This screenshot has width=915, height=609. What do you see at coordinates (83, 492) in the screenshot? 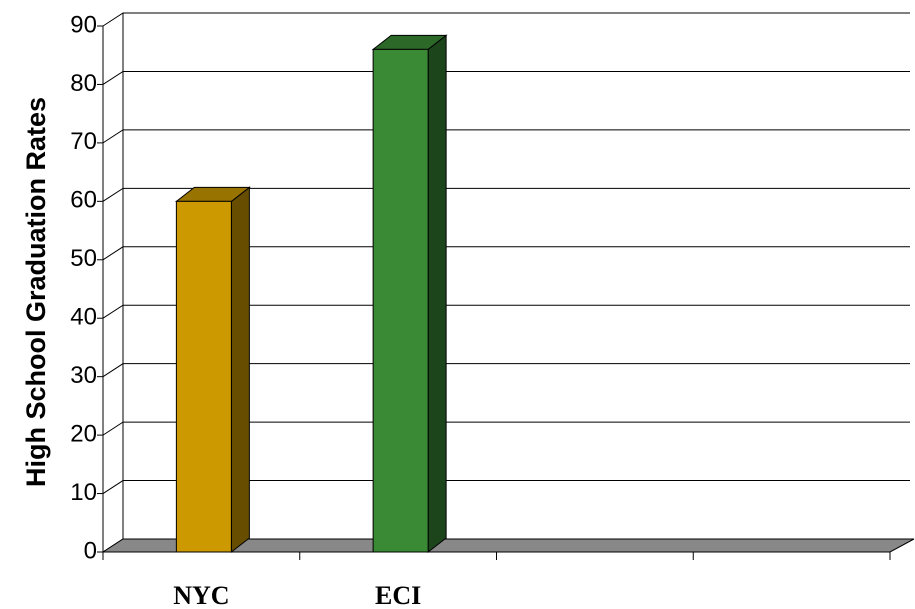
I see `y-tick-label: 10` at bounding box center [83, 492].